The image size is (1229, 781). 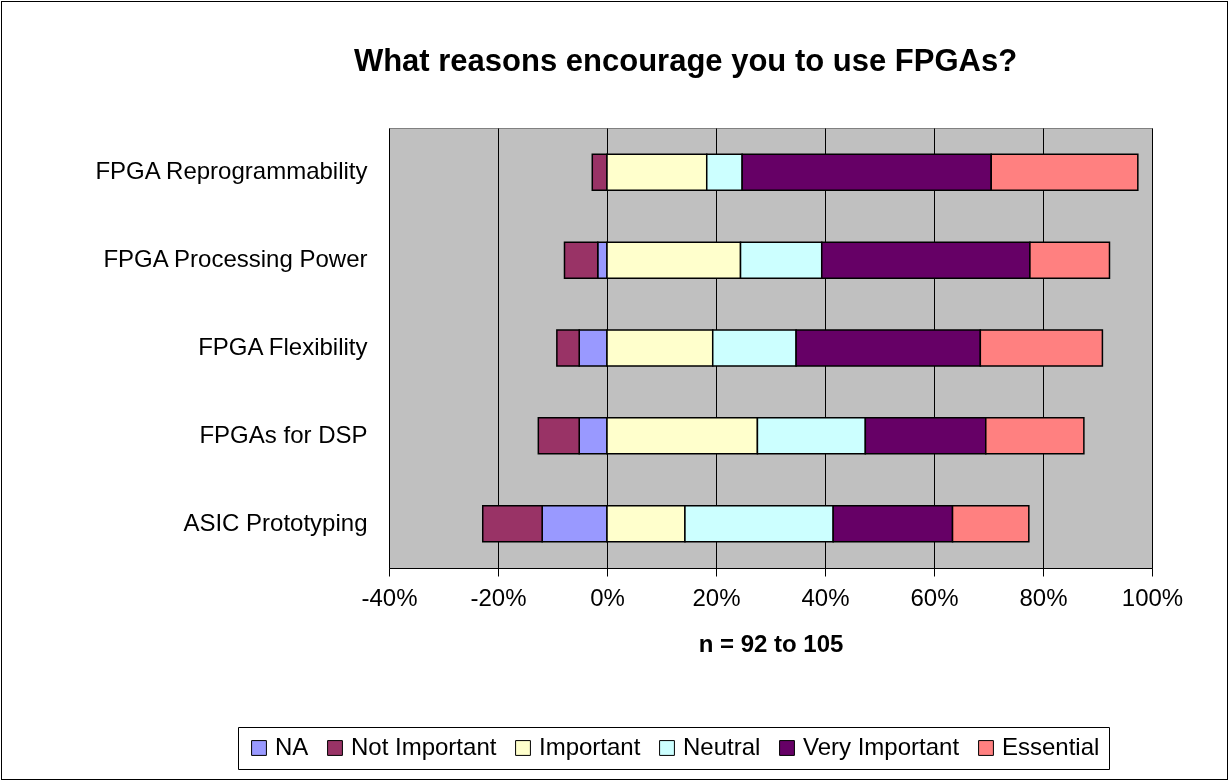 I want to click on x-tick-label: -40%, so click(x=389, y=597).